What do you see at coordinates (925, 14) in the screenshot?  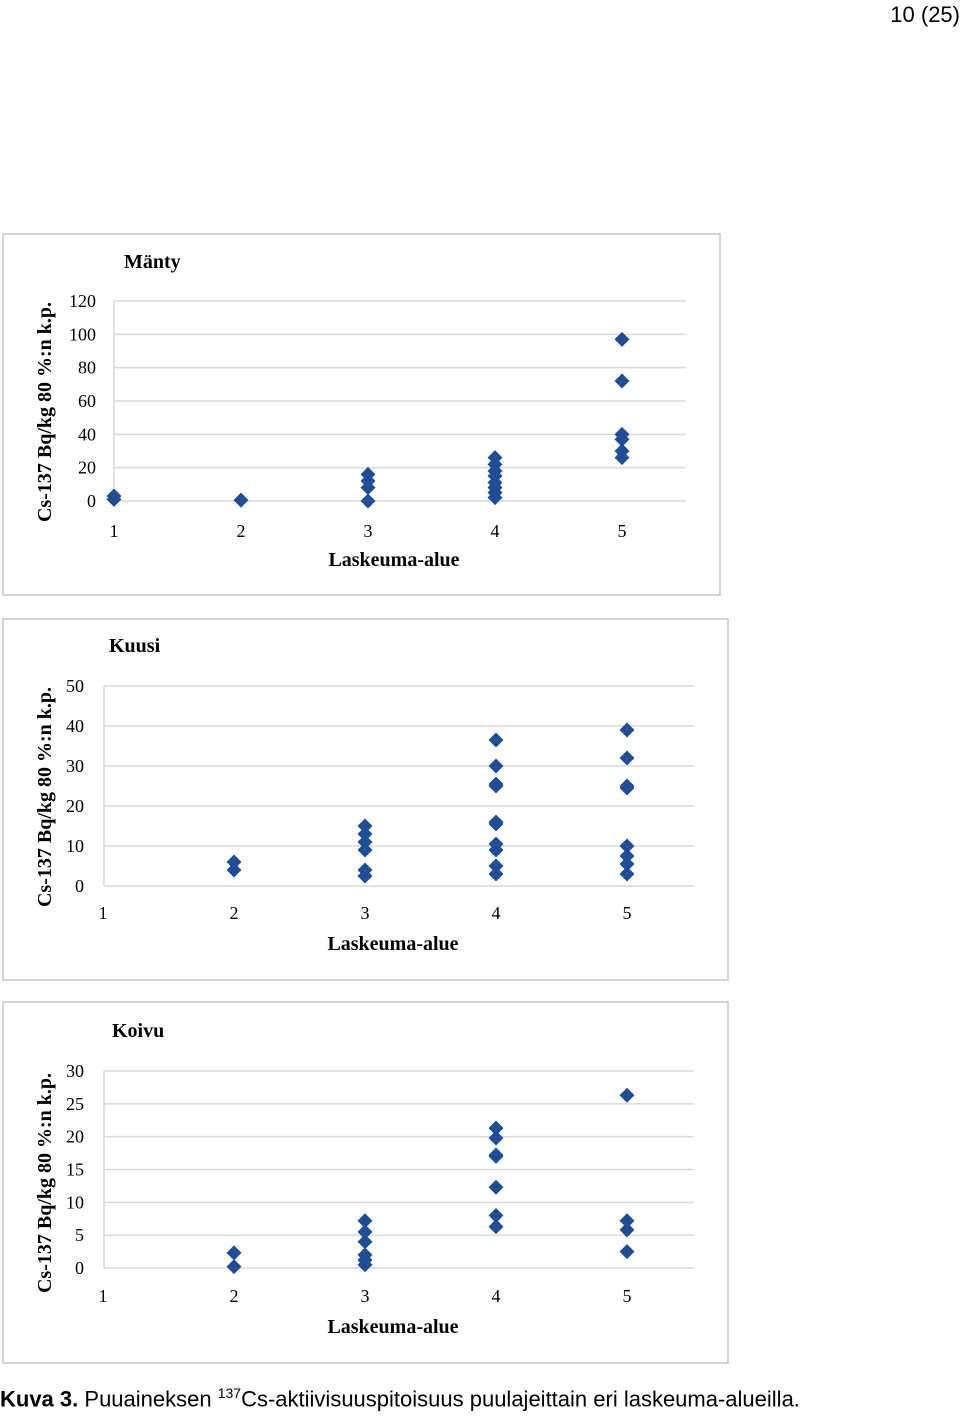 I see `page-number: 10 (25)` at bounding box center [925, 14].